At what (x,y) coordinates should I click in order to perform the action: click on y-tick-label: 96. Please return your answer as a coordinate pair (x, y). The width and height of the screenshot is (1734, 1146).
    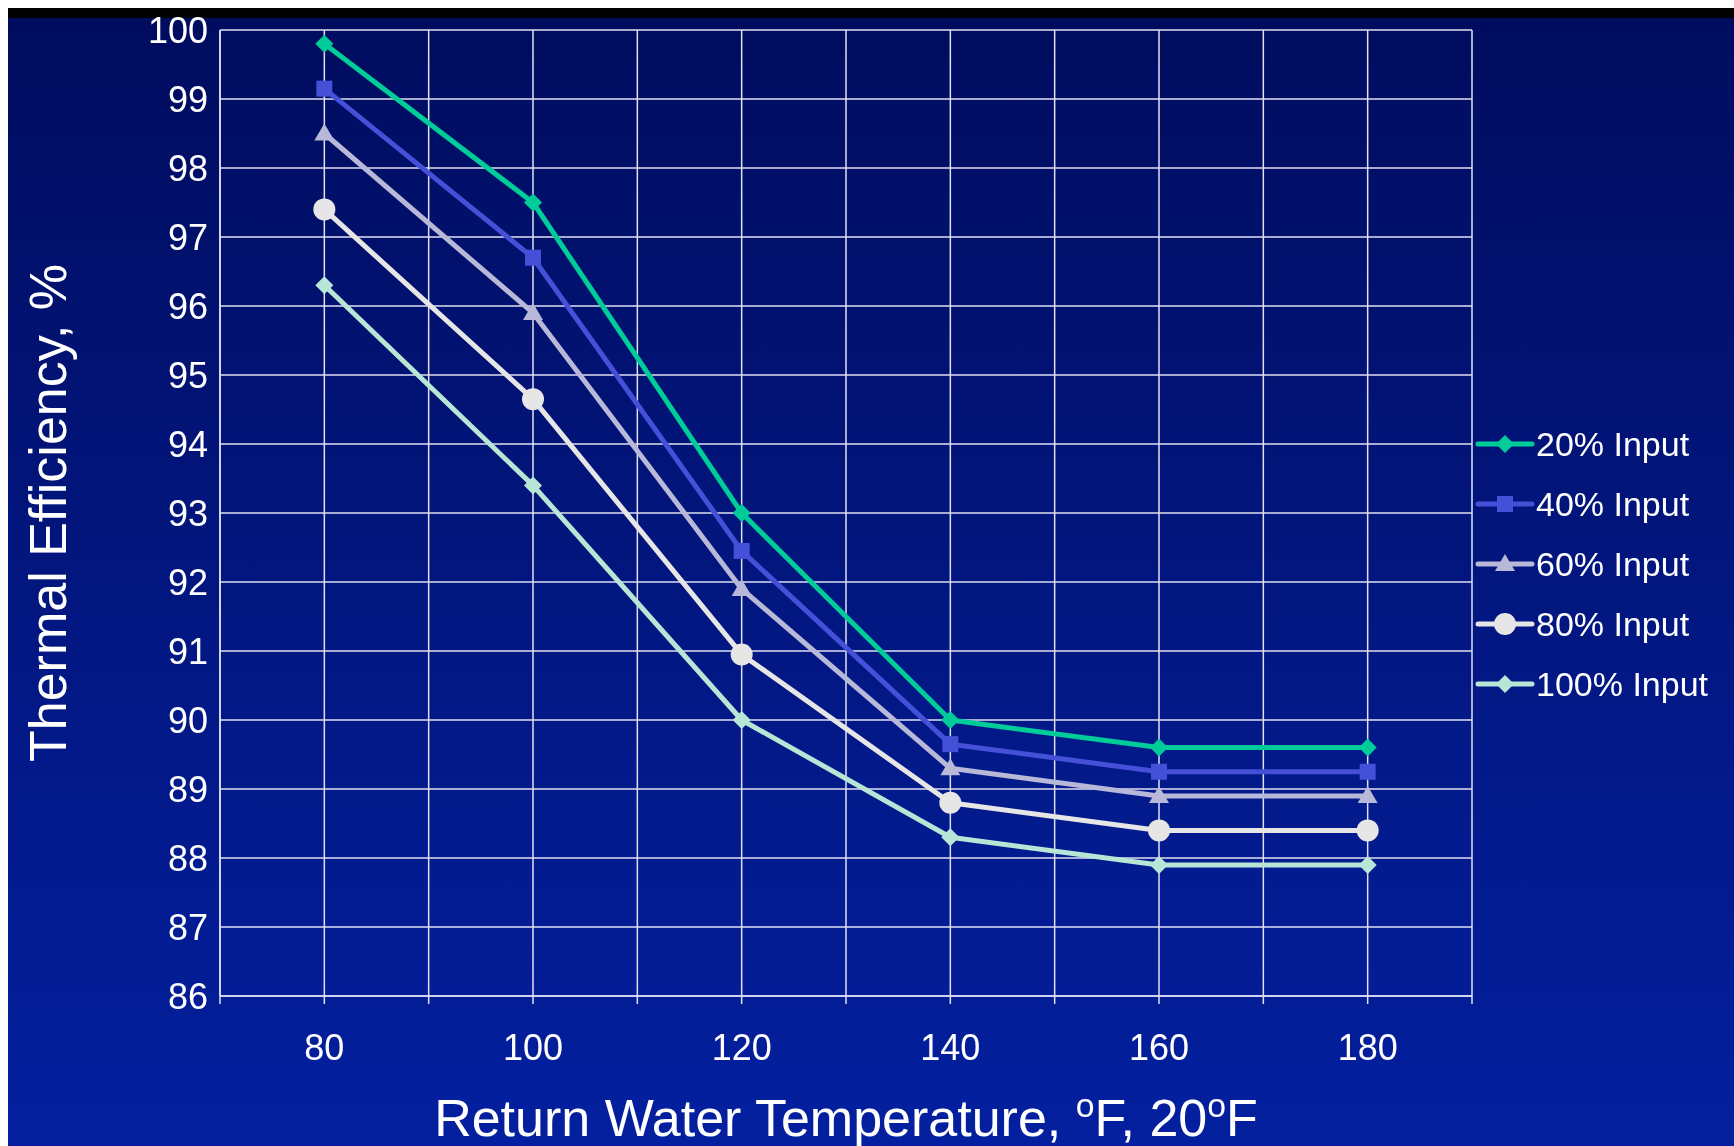
    Looking at the image, I should click on (187, 306).